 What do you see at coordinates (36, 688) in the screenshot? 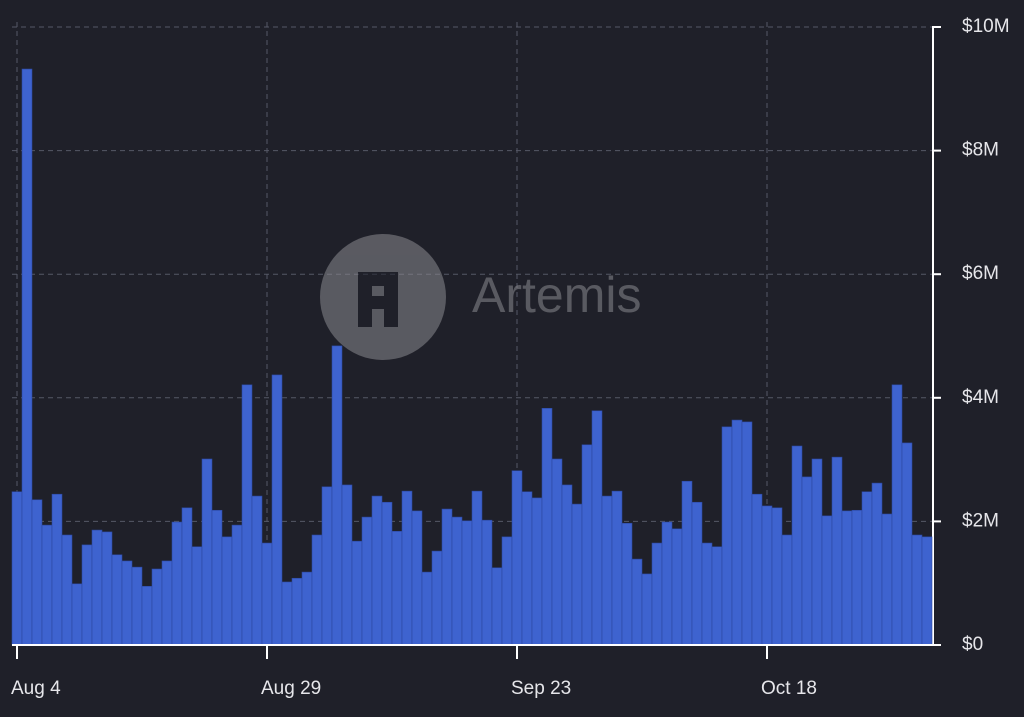
I see `x-tick-label: Aug 4` at bounding box center [36, 688].